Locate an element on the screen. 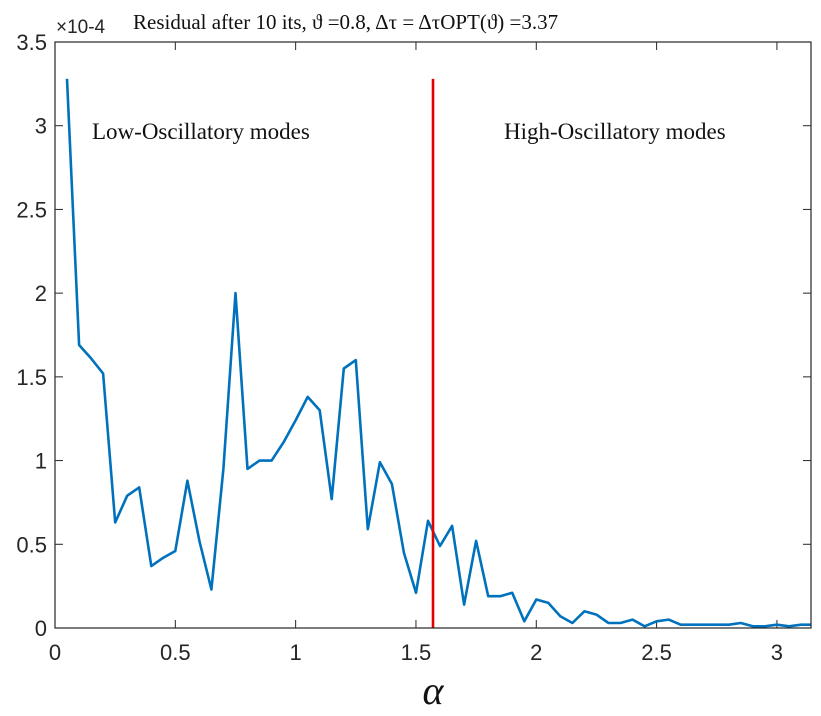  y-tick-label: 3.5 is located at coordinates (31, 42).